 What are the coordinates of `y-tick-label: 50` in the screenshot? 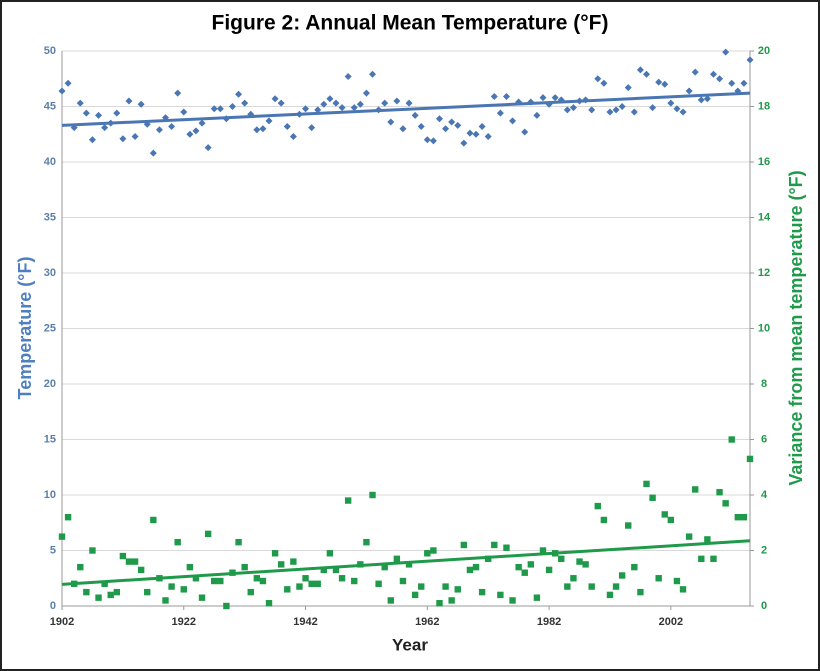 It's located at (50, 51).